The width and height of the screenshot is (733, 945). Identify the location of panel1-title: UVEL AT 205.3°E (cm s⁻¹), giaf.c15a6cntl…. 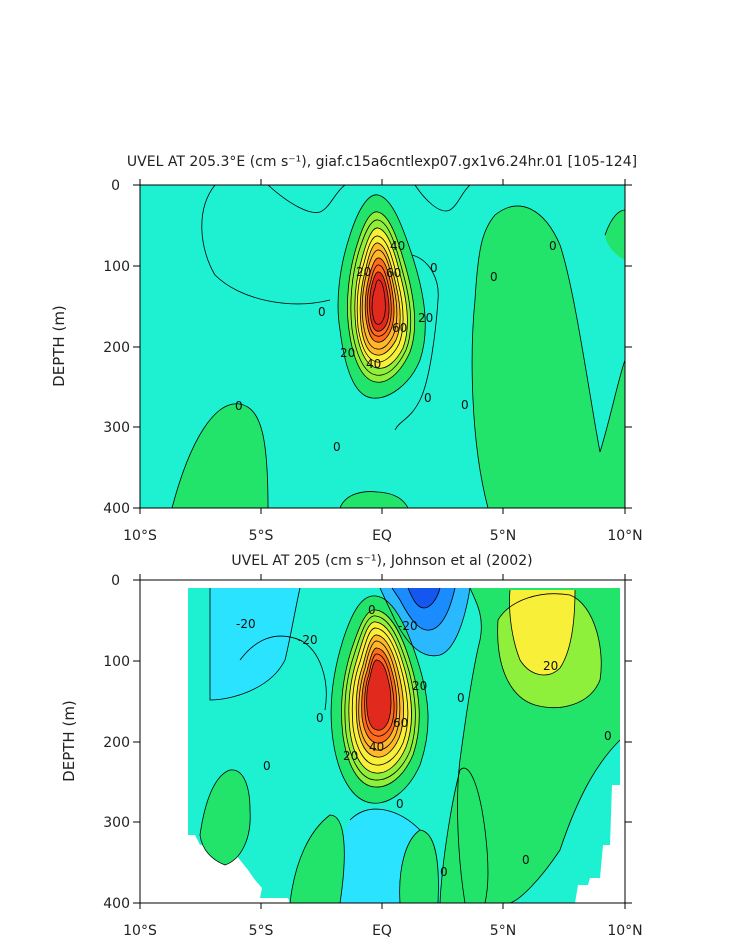
(382, 162).